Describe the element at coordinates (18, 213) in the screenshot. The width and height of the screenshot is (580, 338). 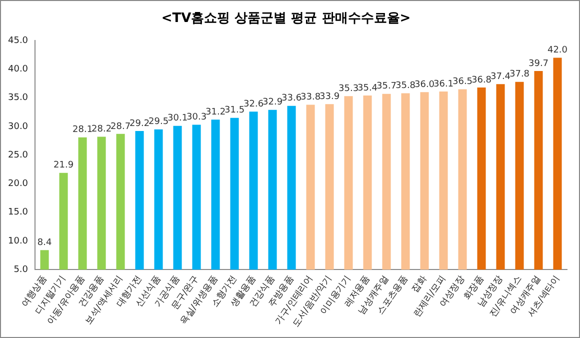
I see `y-tick-label: 15.0` at that location.